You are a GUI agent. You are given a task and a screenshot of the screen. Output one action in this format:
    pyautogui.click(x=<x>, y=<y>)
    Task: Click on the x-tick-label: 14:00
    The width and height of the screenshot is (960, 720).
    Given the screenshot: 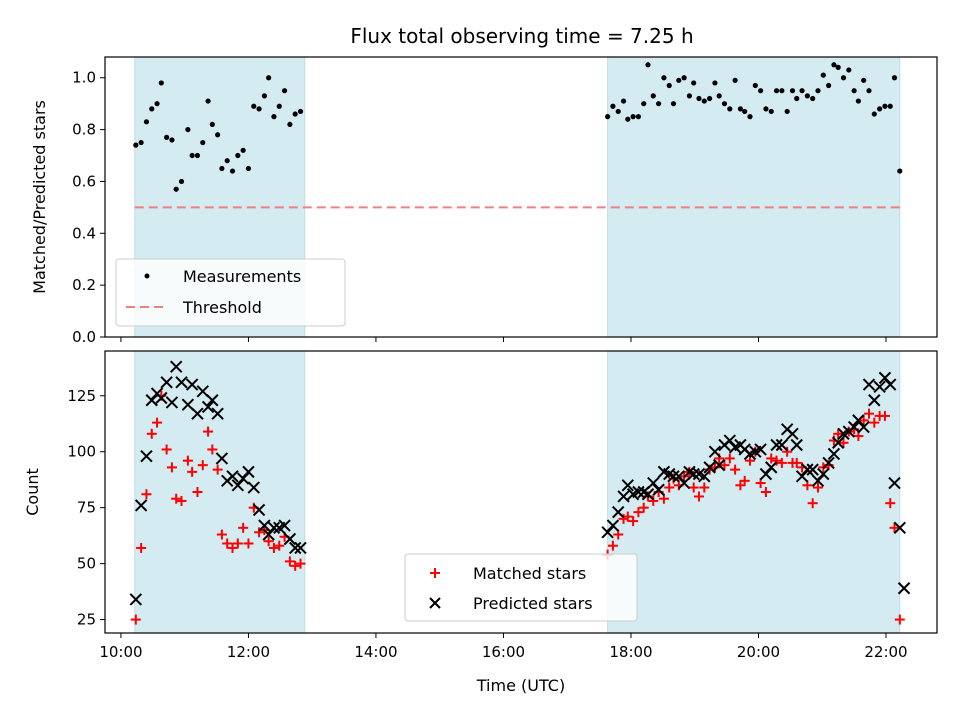 What is the action you would take?
    pyautogui.click(x=375, y=652)
    